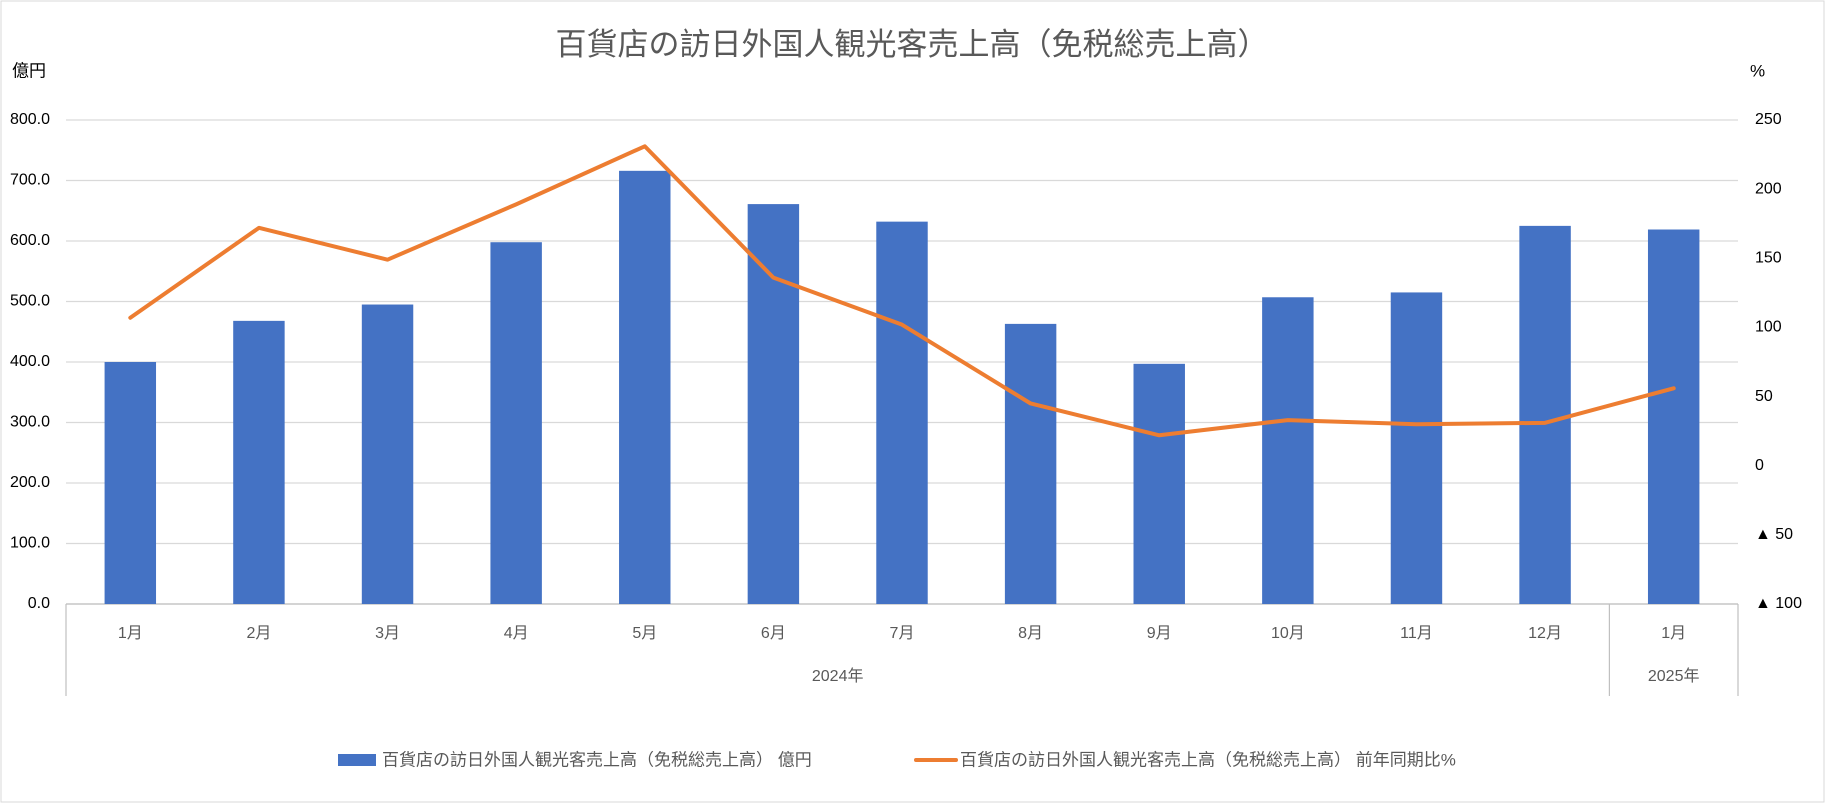 The image size is (1825, 803). Describe the element at coordinates (1774, 534) in the screenshot. I see `y2-tick-label: ▲ 50` at that location.